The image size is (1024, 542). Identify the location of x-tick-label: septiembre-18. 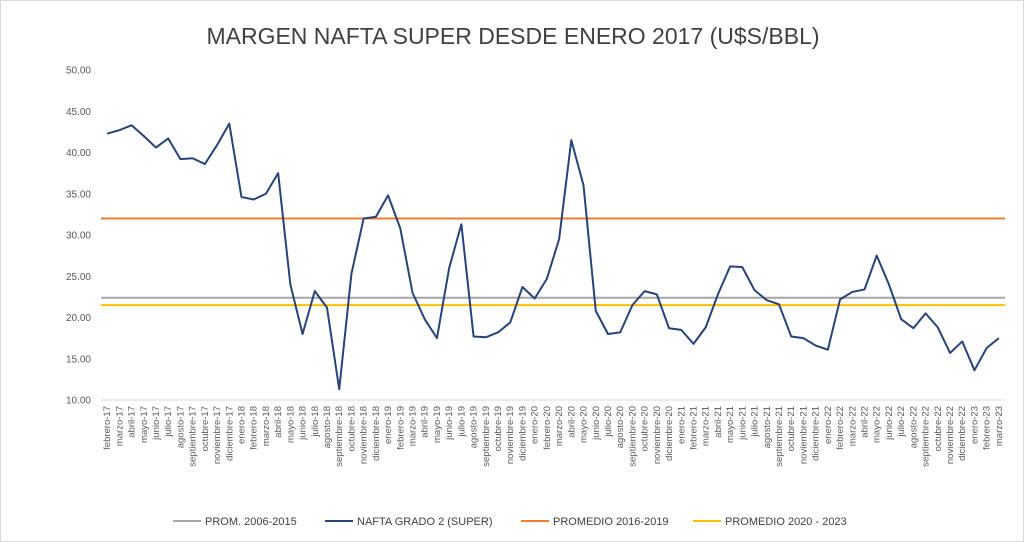
(339, 436).